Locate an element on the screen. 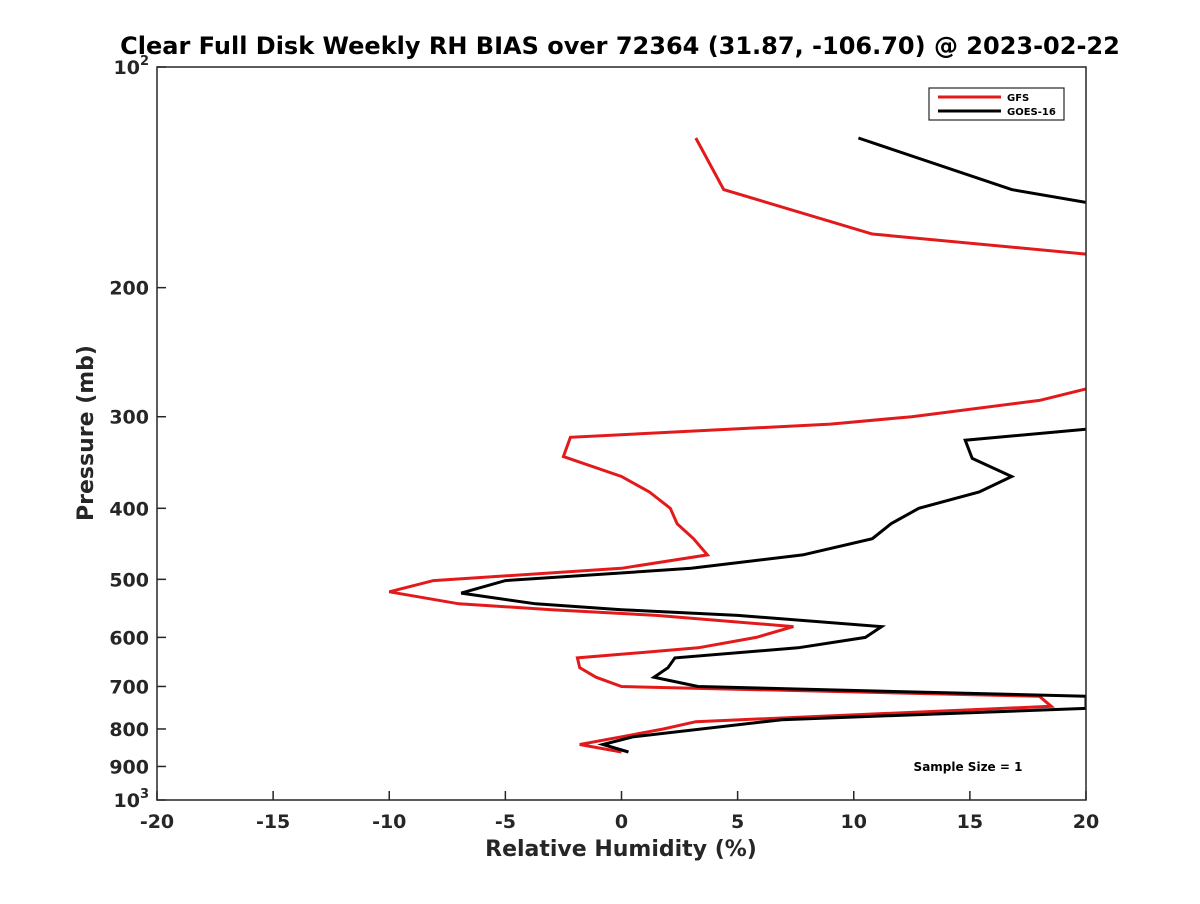 The height and width of the screenshot is (904, 1200). y-tick-label: 400 is located at coordinates (129, 509).